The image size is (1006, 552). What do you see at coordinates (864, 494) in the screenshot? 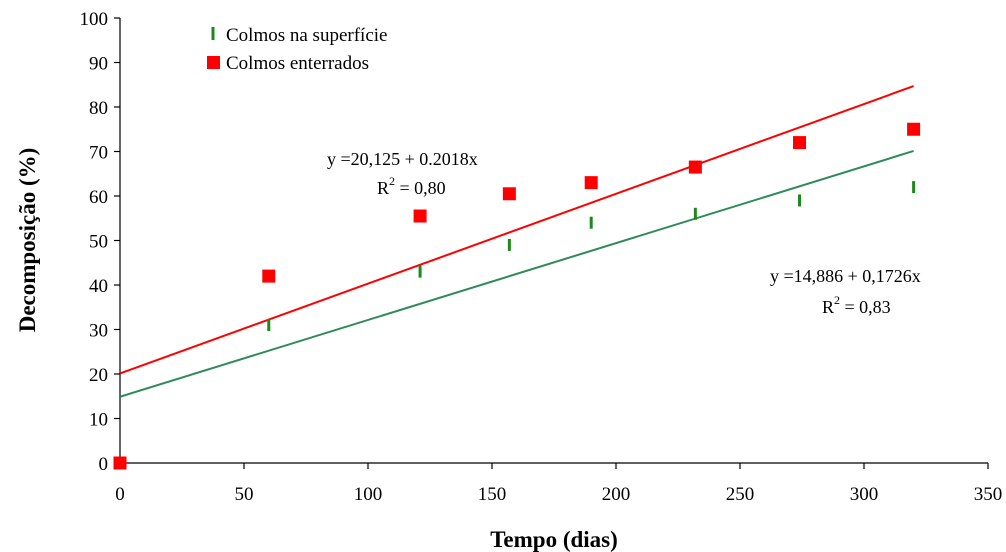
I see `x-tick-label: 300` at bounding box center [864, 494].